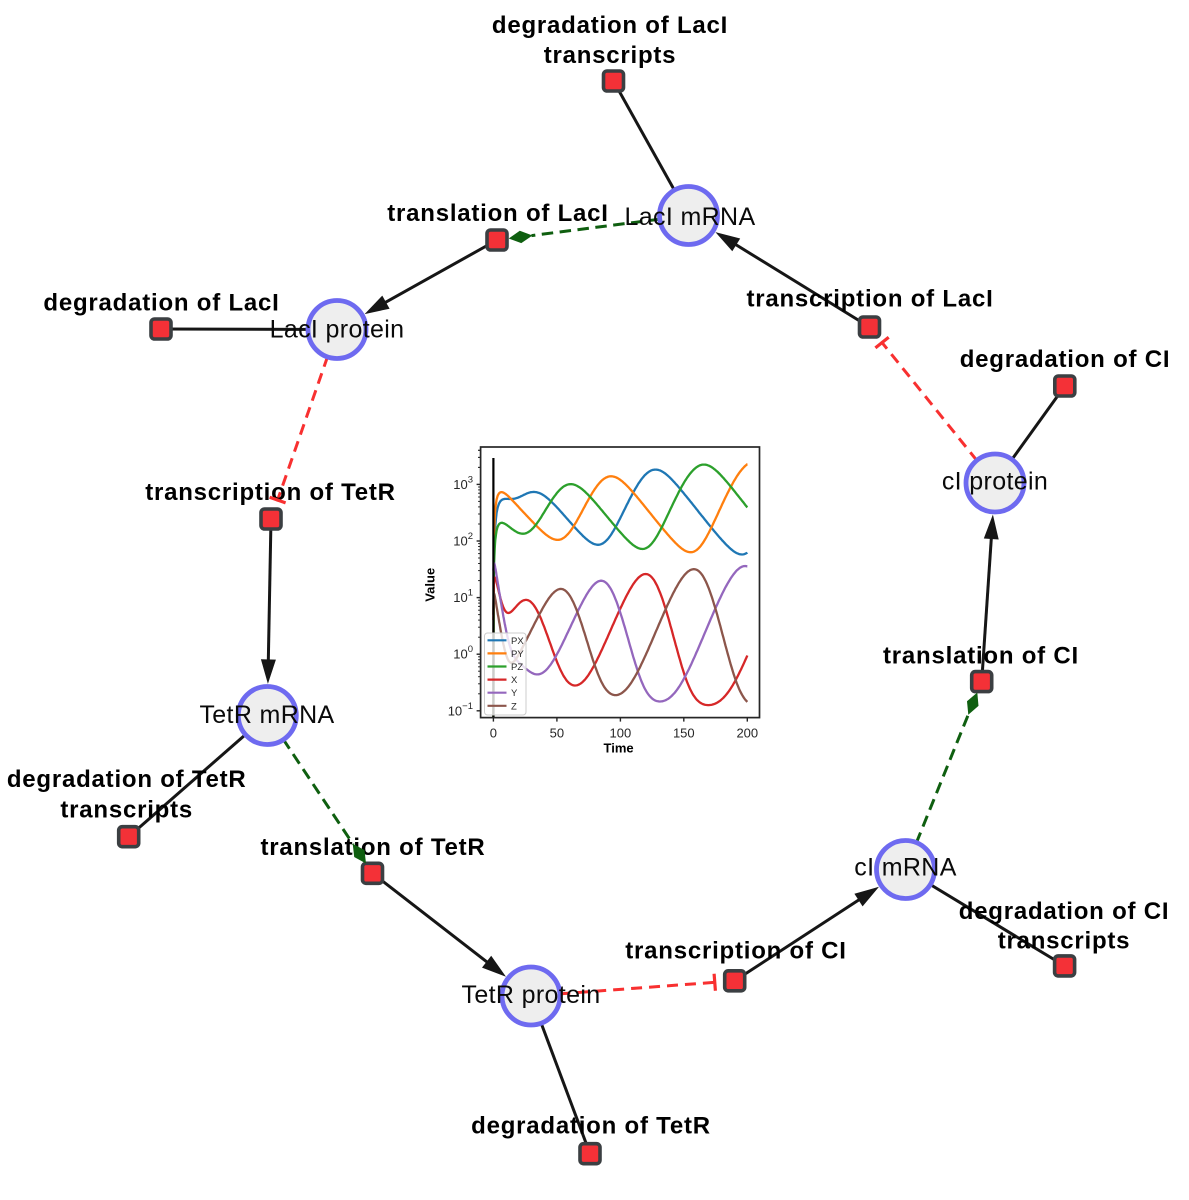 This screenshot has width=1189, height=1200. What do you see at coordinates (266, 715) in the screenshot?
I see `svg-text: TetR mRNA` at bounding box center [266, 715].